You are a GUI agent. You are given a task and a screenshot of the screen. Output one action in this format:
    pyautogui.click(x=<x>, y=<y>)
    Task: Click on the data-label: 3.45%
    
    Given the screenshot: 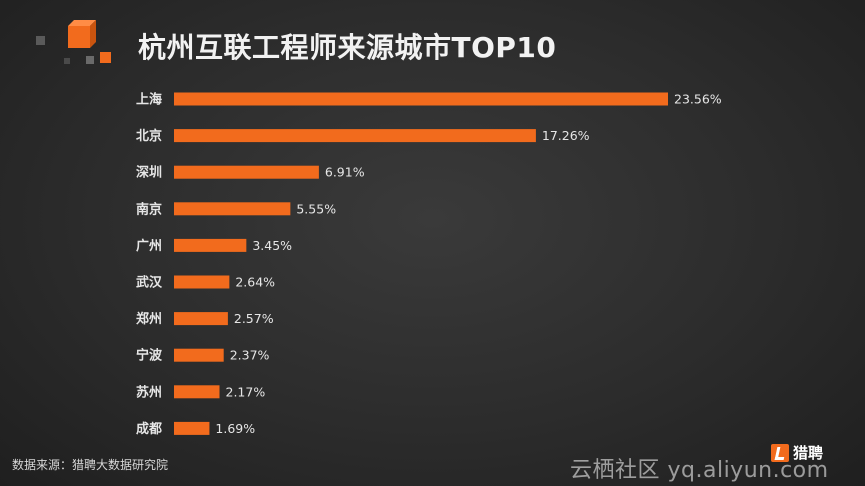 What is the action you would take?
    pyautogui.click(x=272, y=245)
    